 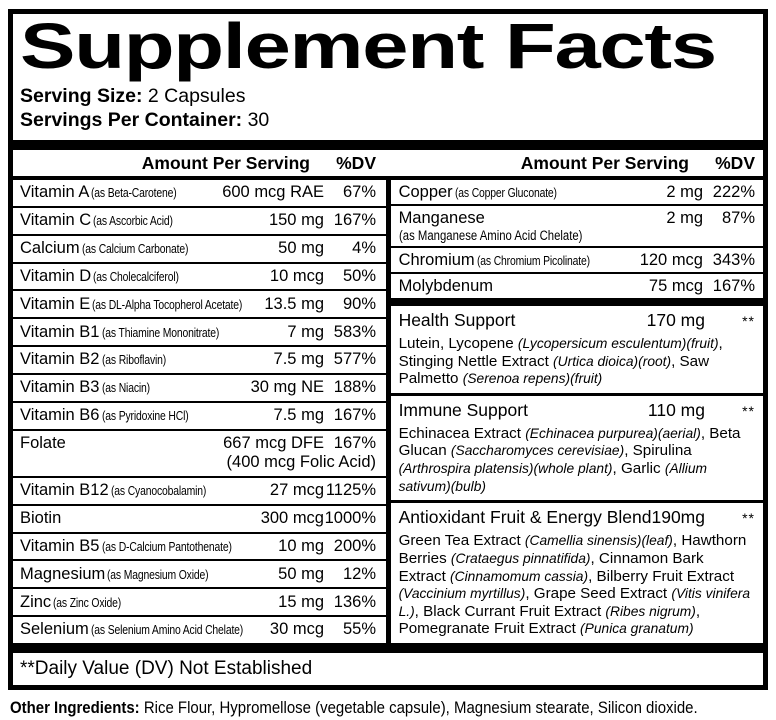 What do you see at coordinates (505, 468) in the screenshot?
I see `latin-name: (Arthrospira platensis)(whole plant)` at bounding box center [505, 468].